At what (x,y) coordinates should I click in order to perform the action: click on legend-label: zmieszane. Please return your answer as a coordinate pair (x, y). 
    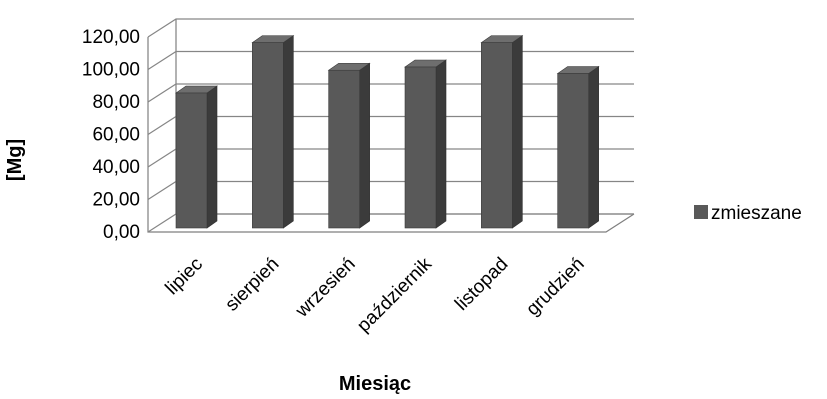
    Looking at the image, I should click on (756, 213).